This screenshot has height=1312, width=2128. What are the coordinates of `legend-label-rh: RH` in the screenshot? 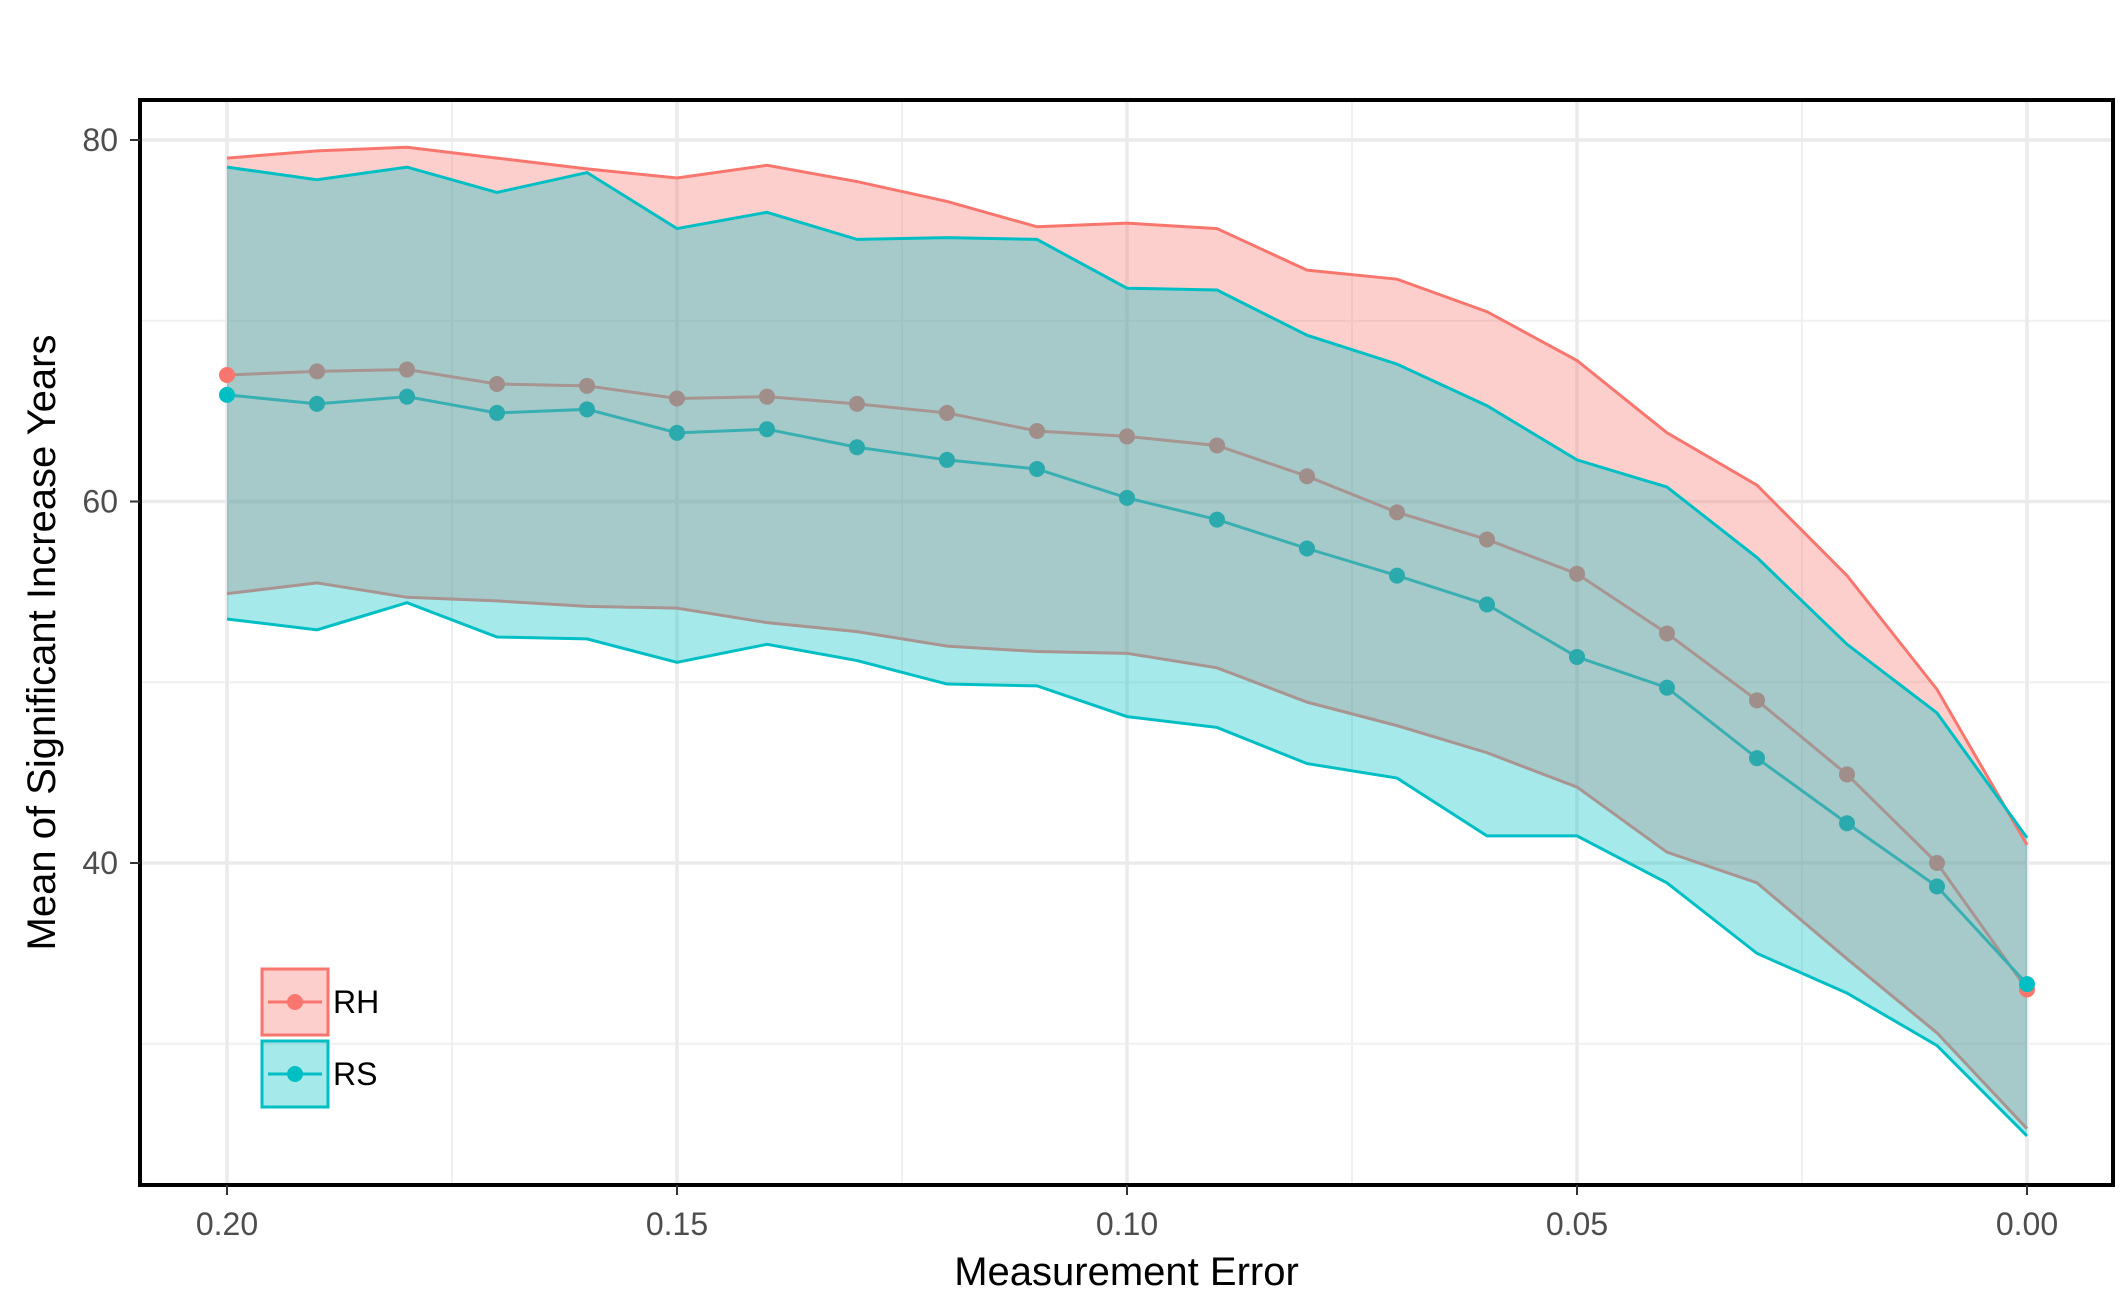 It's located at (356, 1002).